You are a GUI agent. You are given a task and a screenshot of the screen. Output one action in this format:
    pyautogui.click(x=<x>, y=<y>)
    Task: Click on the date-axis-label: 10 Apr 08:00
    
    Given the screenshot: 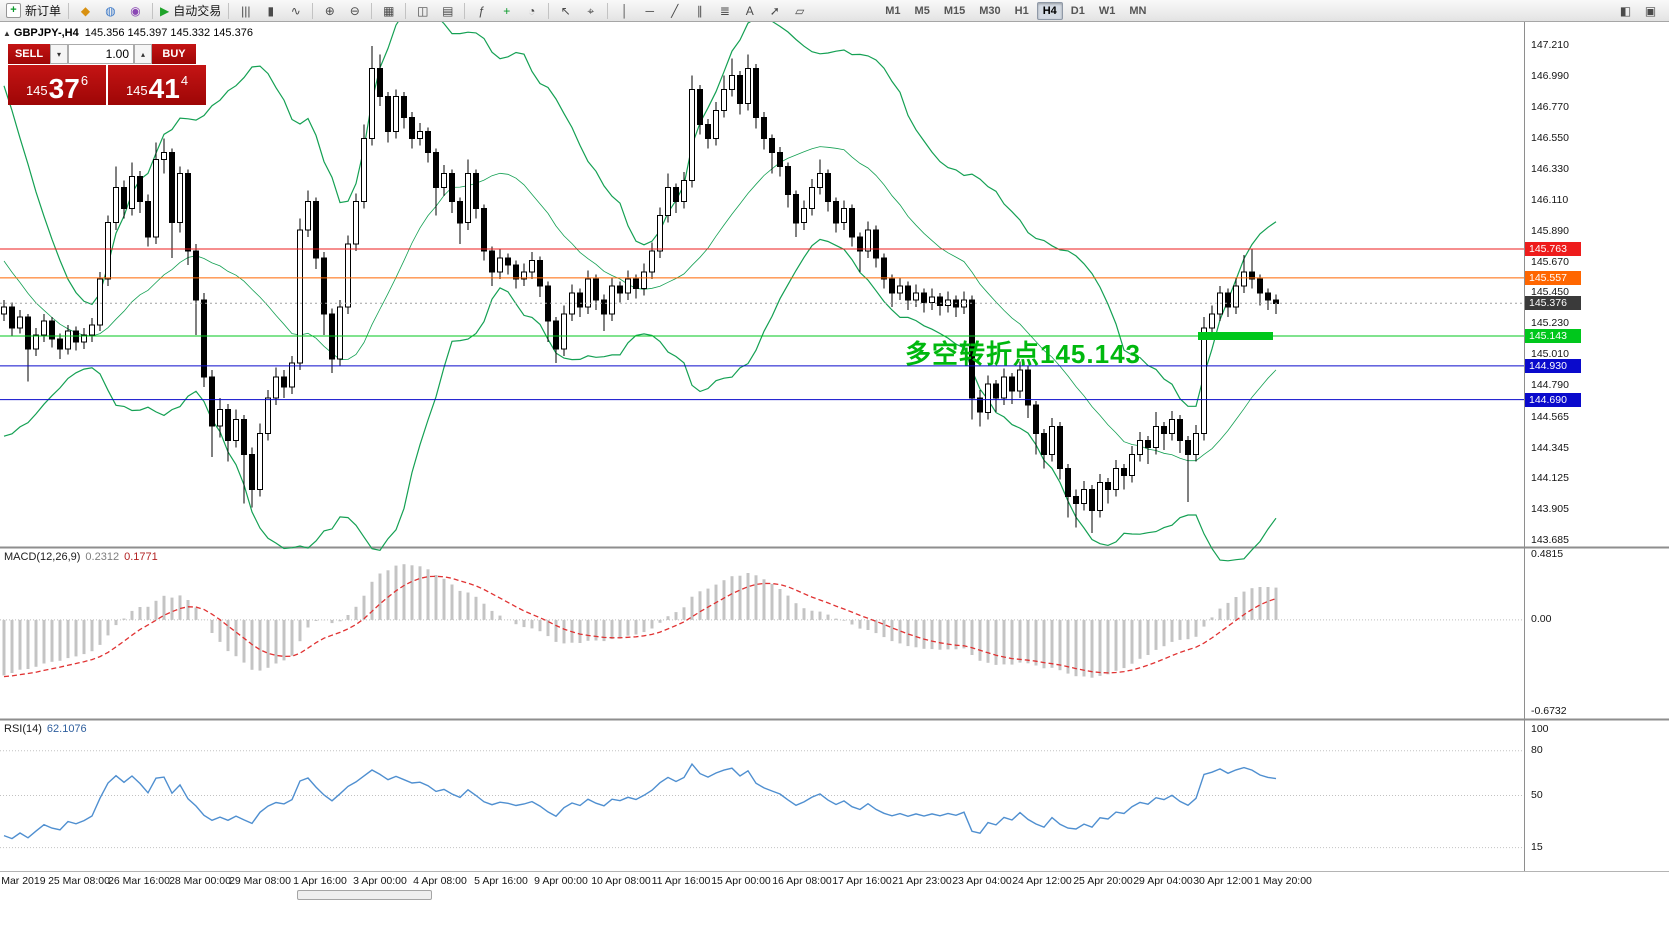 What is the action you would take?
    pyautogui.click(x=621, y=881)
    